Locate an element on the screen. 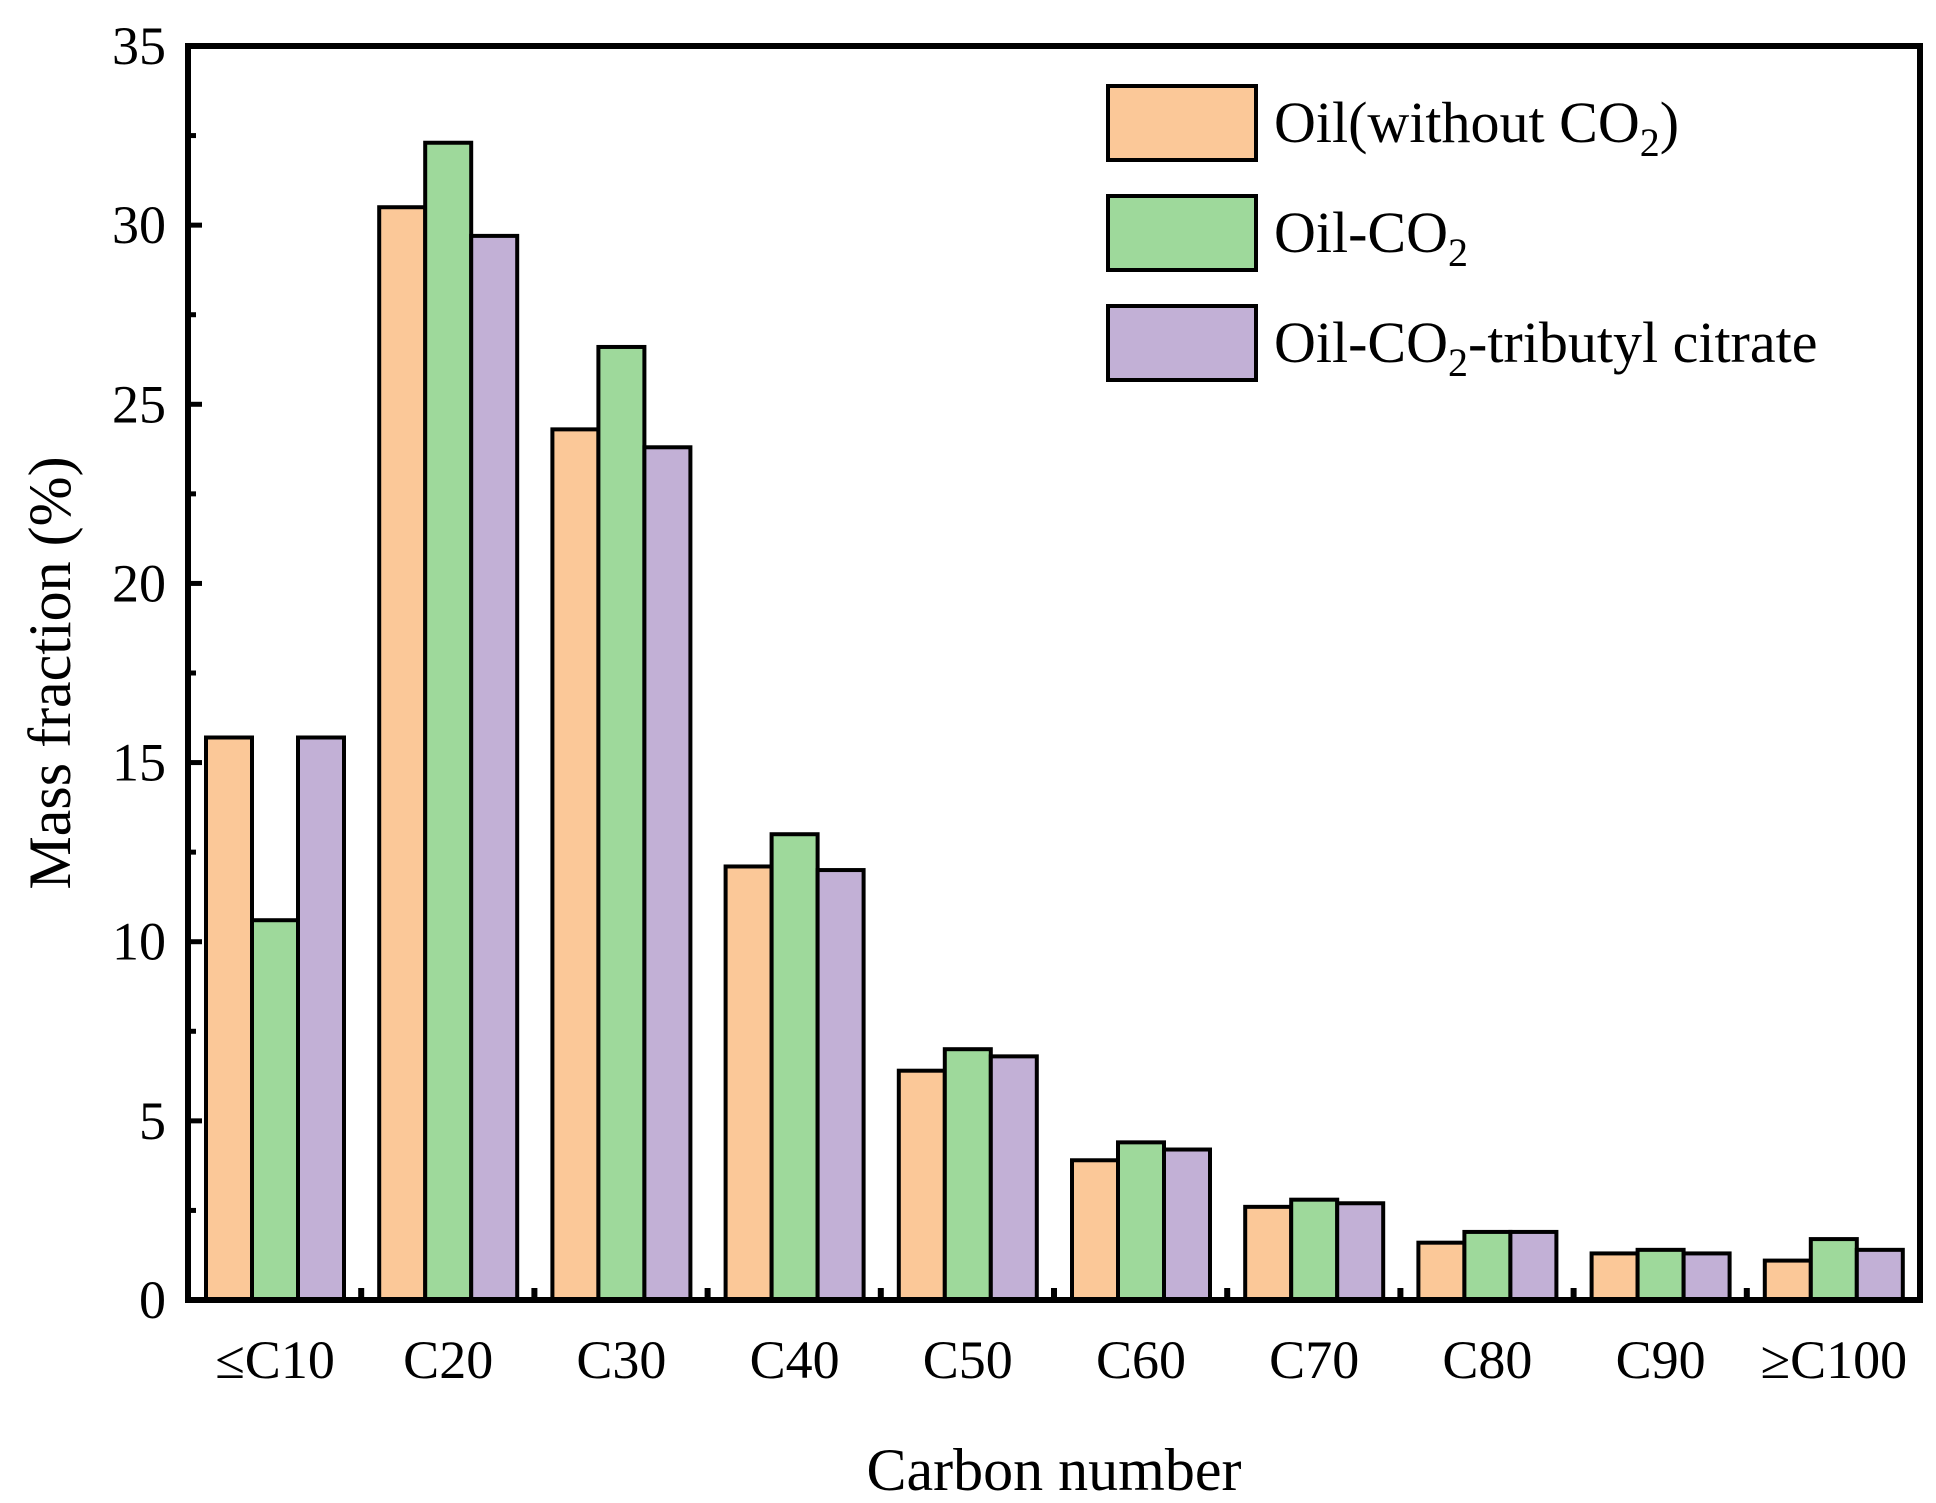 The height and width of the screenshot is (1503, 1936). x-tick-label-5: C50 is located at coordinates (968, 1360).